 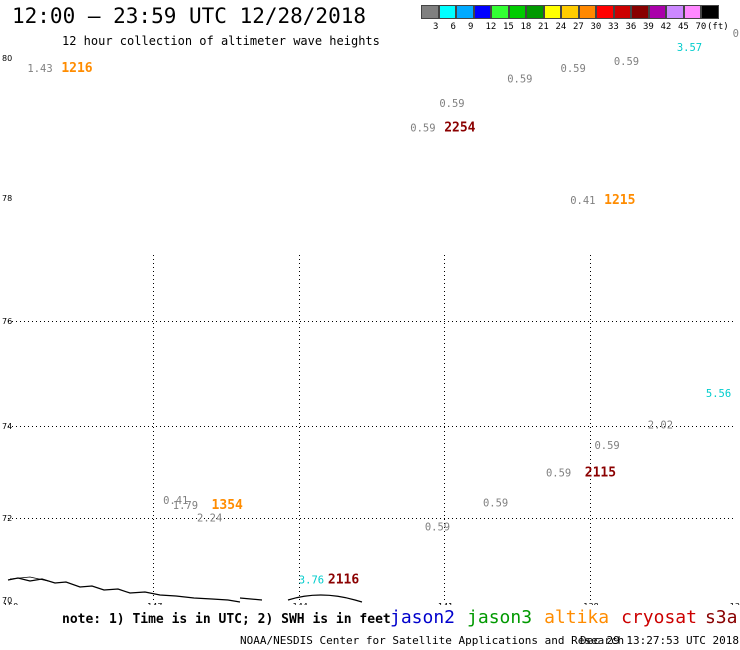 What do you see at coordinates (227, 505) in the screenshot?
I see `pass-time-label: 1354` at bounding box center [227, 505].